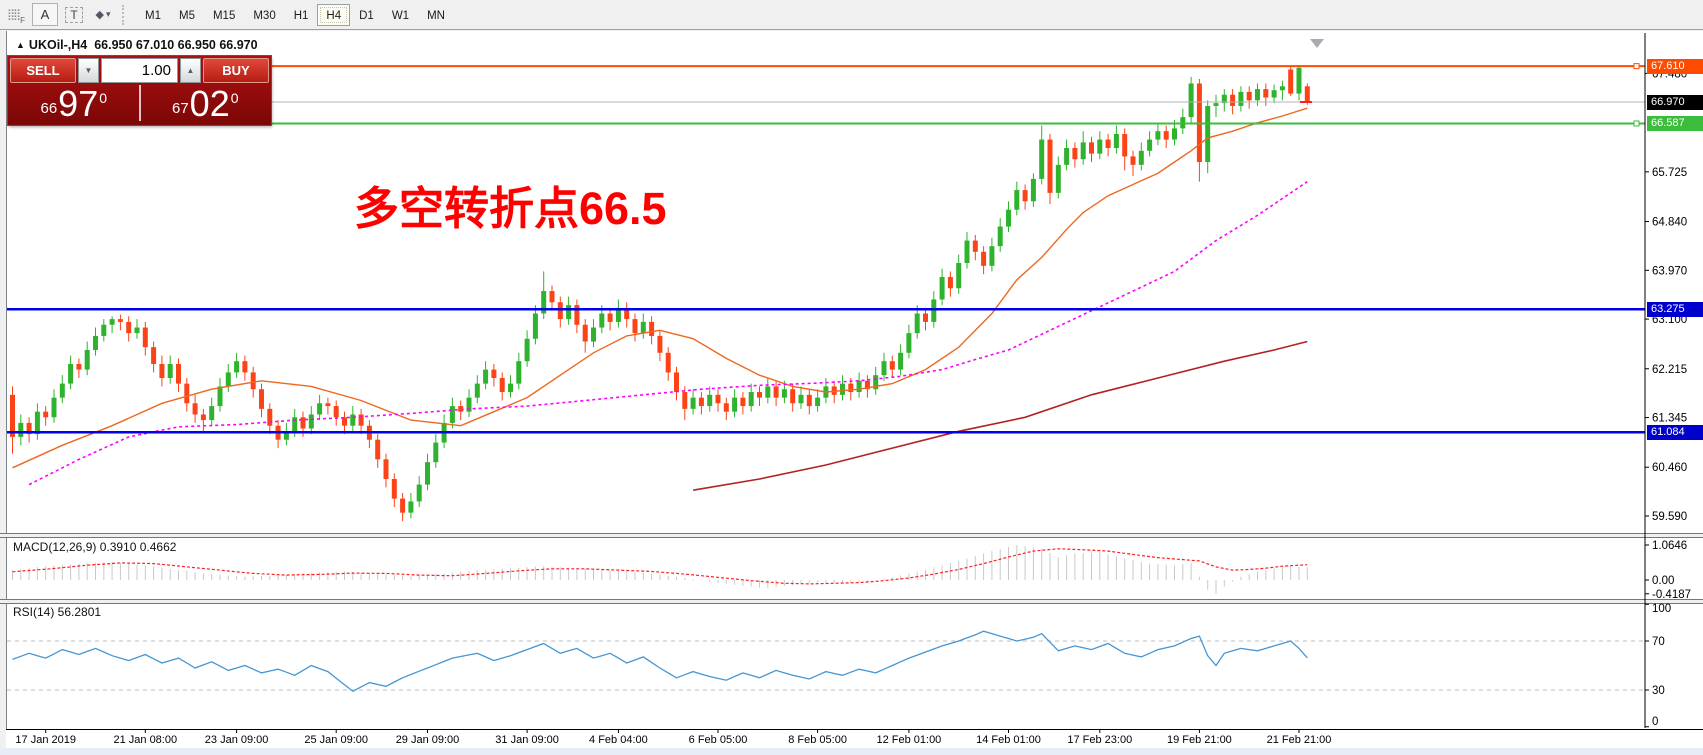 The image size is (1703, 755). What do you see at coordinates (366, 15) in the screenshot?
I see `timeframe-button-D1: D1` at bounding box center [366, 15].